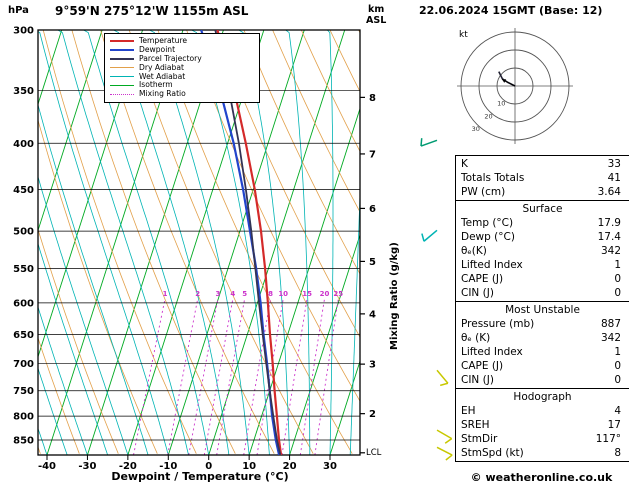 The width and height of the screenshot is (629, 486). I want to click on stat-label: StmSpd (kt), so click(492, 453).